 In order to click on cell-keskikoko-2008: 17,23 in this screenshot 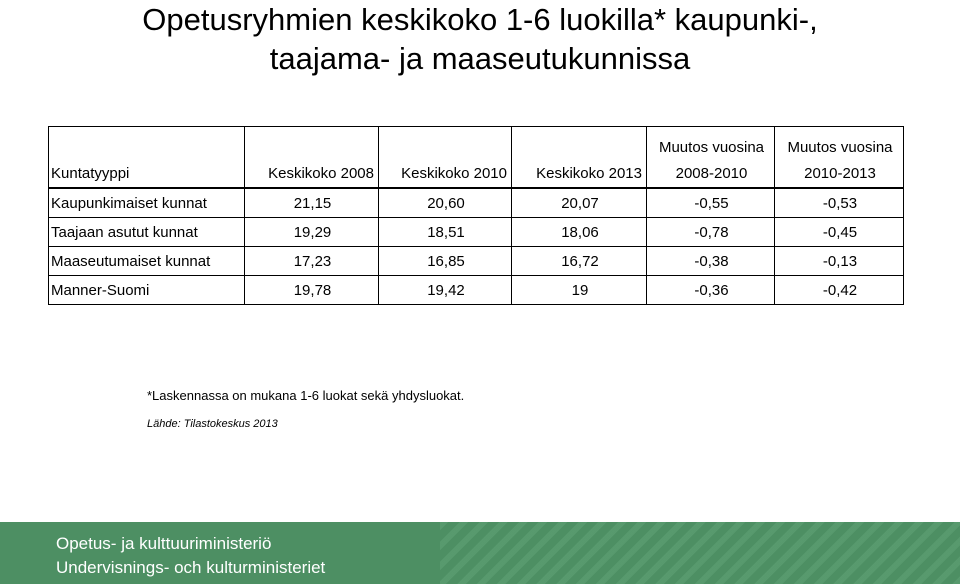, I will do `click(311, 261)`.